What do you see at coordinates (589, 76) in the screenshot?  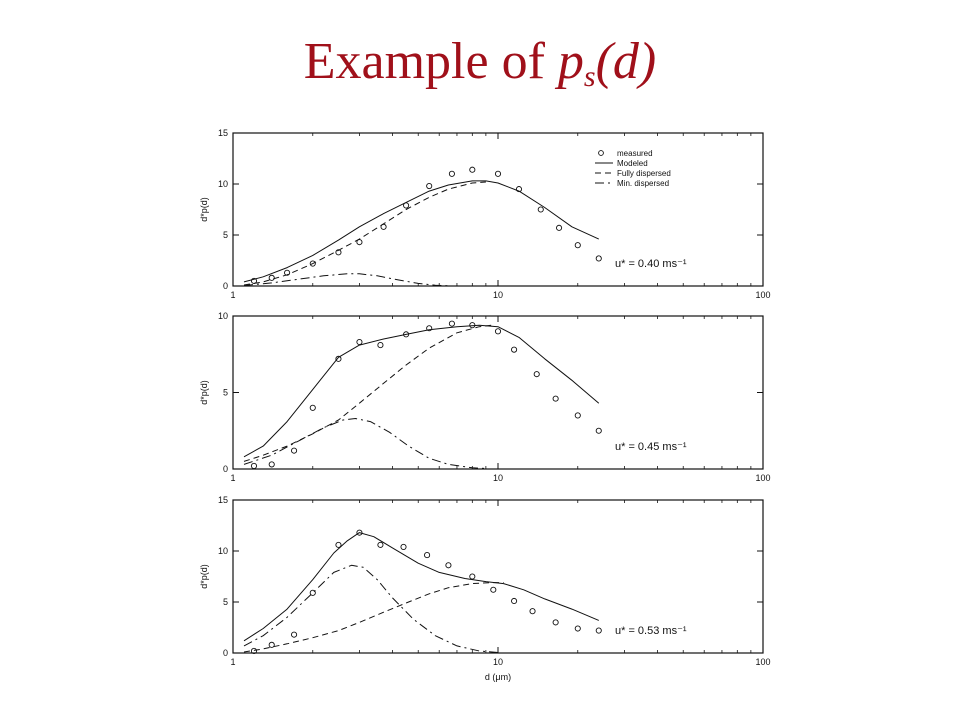 I see `title-subscript: s` at bounding box center [589, 76].